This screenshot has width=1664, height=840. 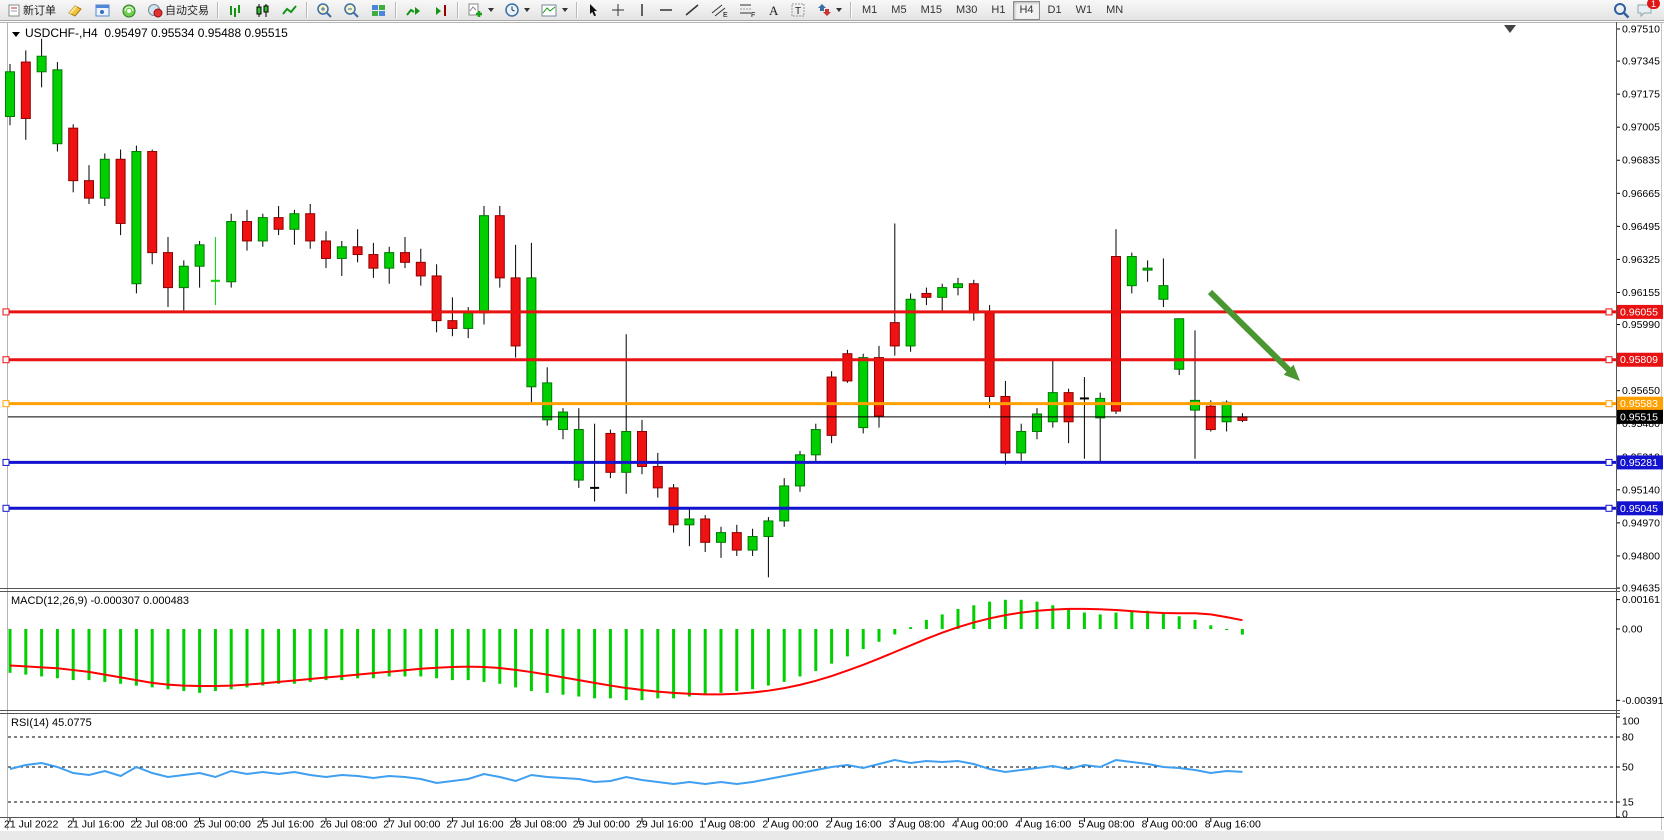 I want to click on channel-button: E, so click(x=719, y=10).